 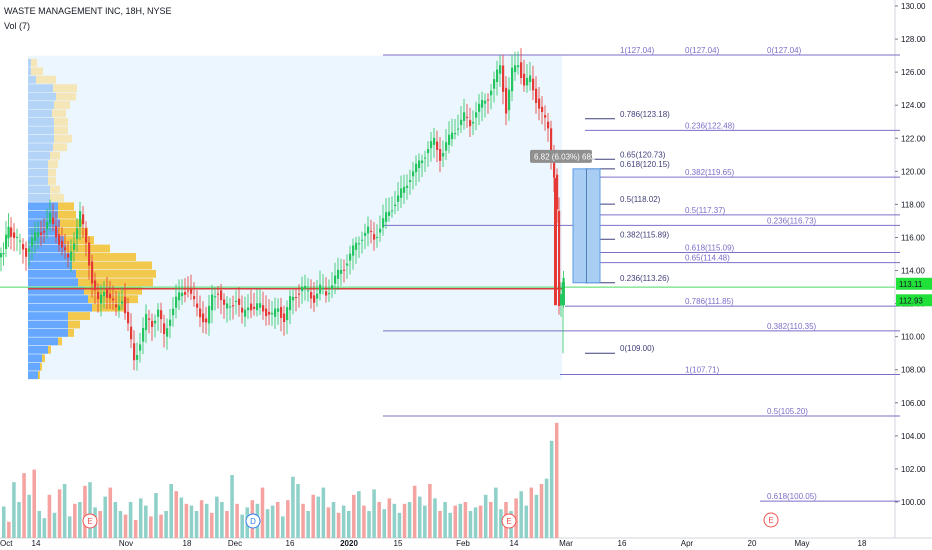 I want to click on fib-label: 0.786(111.85), so click(x=709, y=301).